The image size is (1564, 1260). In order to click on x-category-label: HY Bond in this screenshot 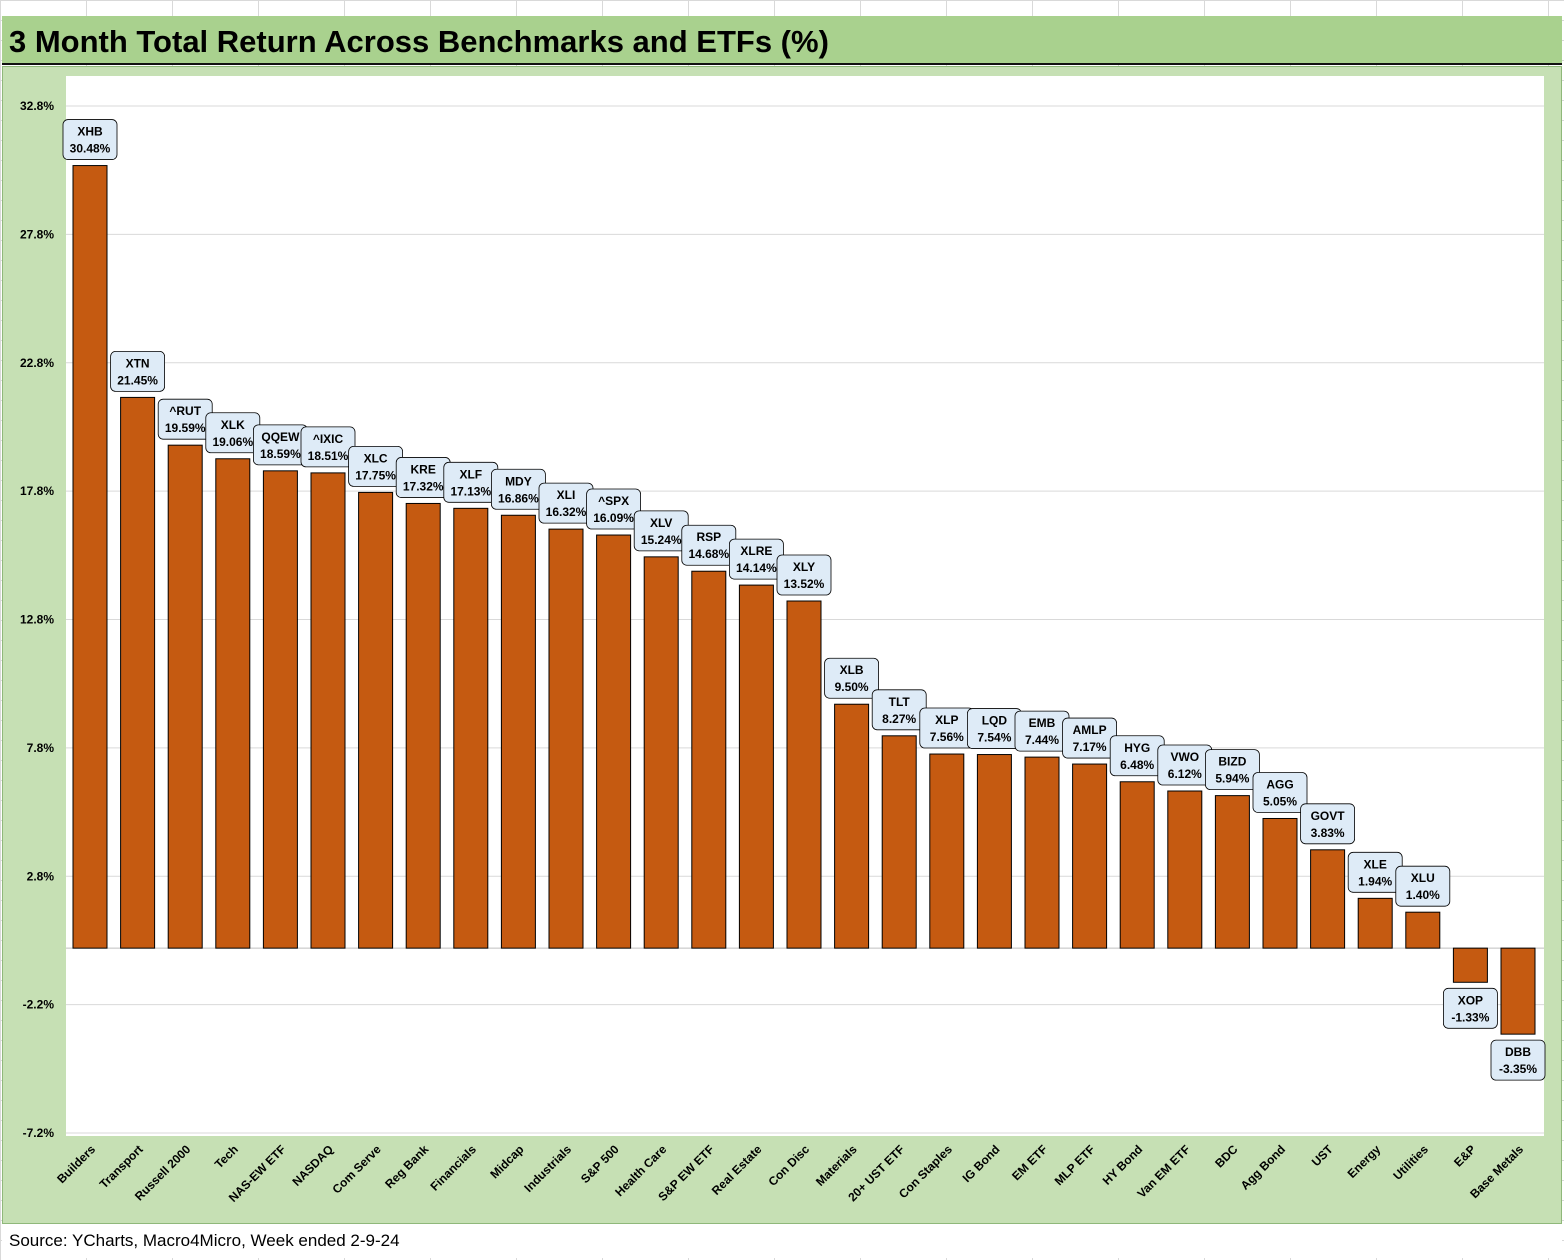, I will do `click(1123, 1165)`.